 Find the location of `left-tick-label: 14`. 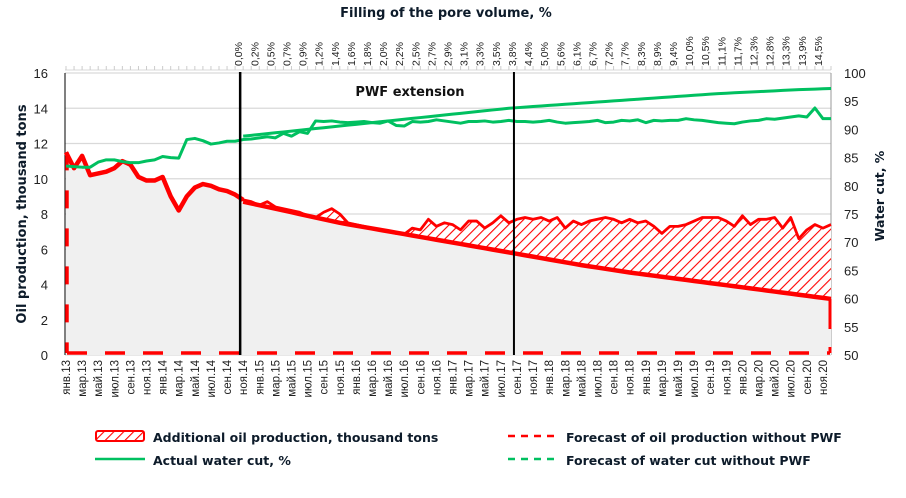

left-tick-label: 14 is located at coordinates (41, 108).